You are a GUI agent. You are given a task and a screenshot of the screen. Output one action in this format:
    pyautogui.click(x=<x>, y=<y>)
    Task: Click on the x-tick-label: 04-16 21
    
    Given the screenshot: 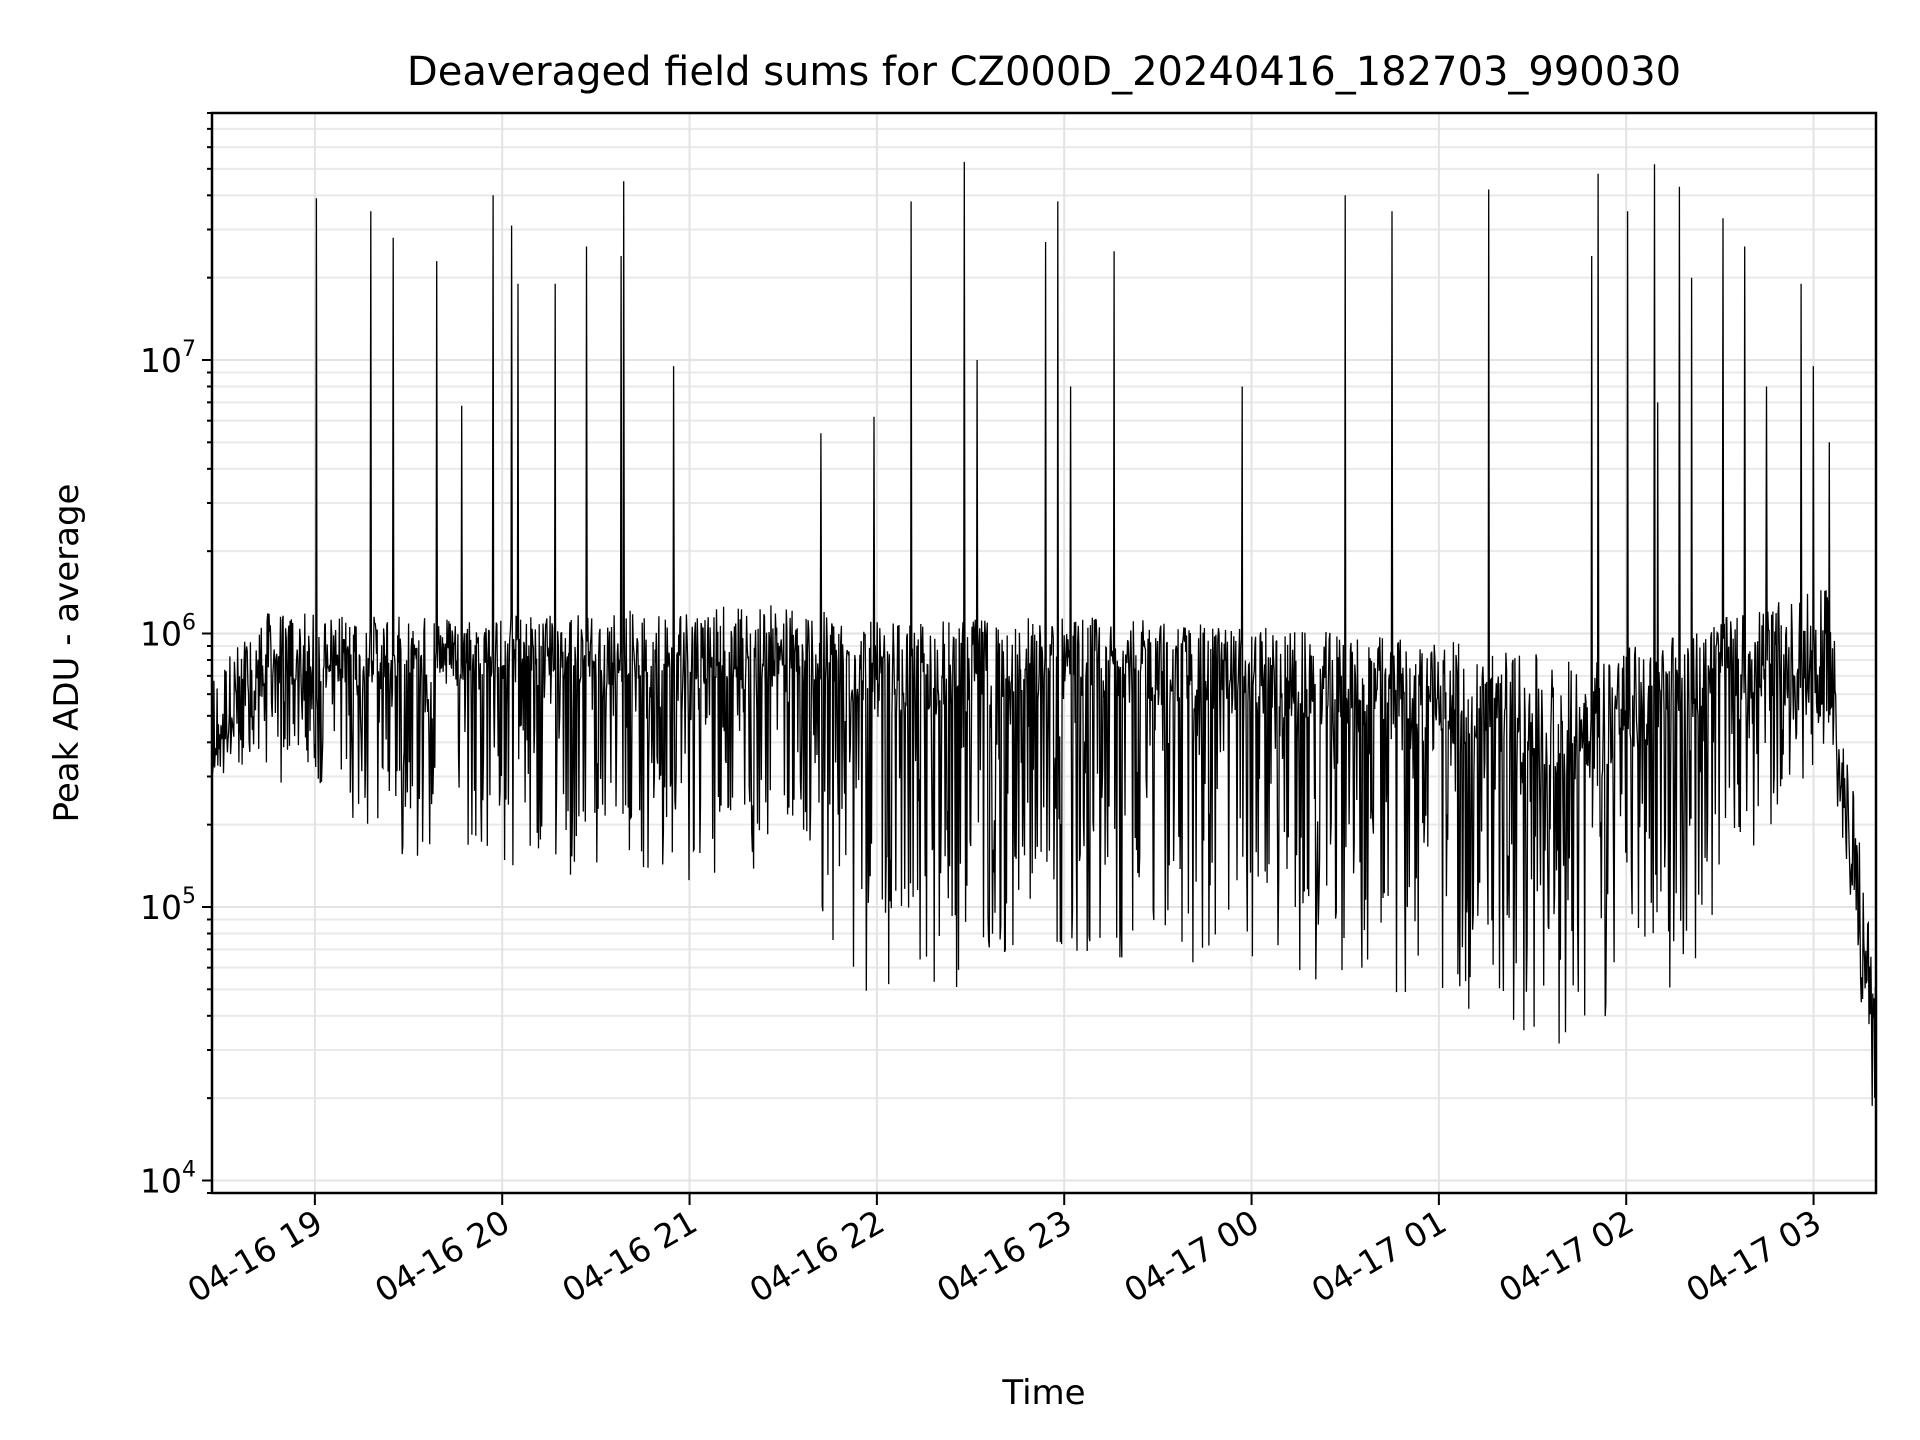 What is the action you would take?
    pyautogui.click(x=630, y=1256)
    